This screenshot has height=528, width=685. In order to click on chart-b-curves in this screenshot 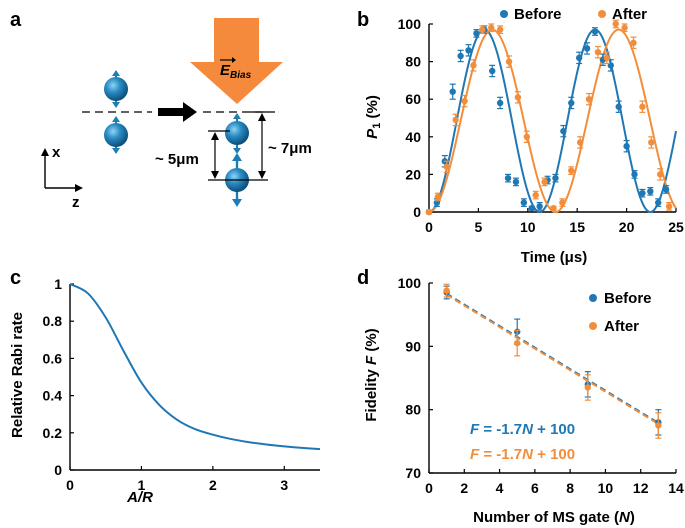, I will do `click(552, 121)`.